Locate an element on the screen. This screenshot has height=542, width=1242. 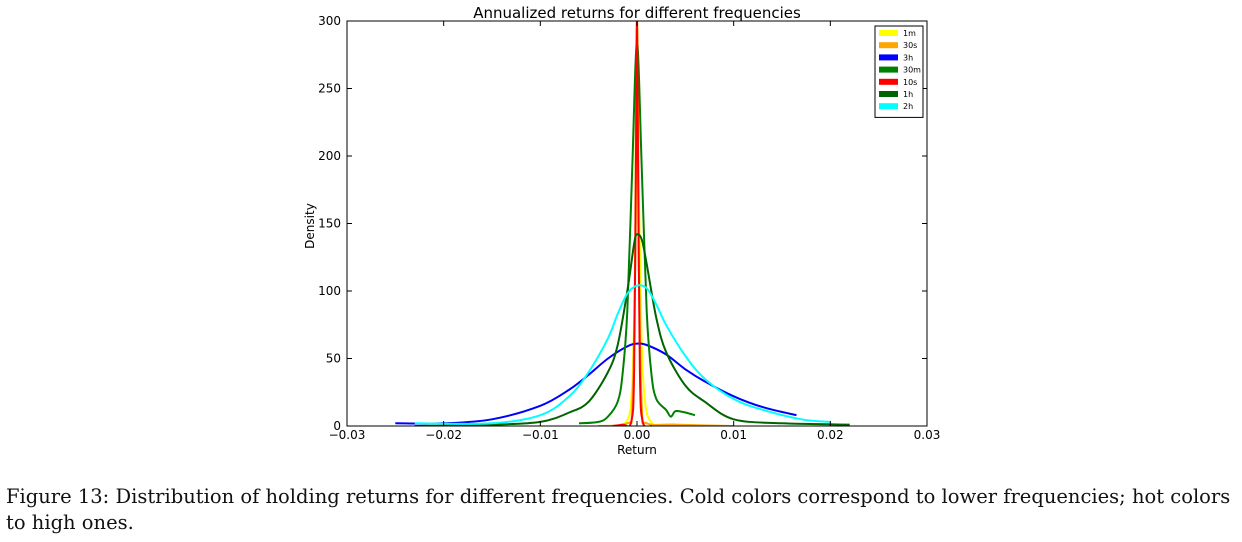
series-line-30s is located at coordinates (666, 223).